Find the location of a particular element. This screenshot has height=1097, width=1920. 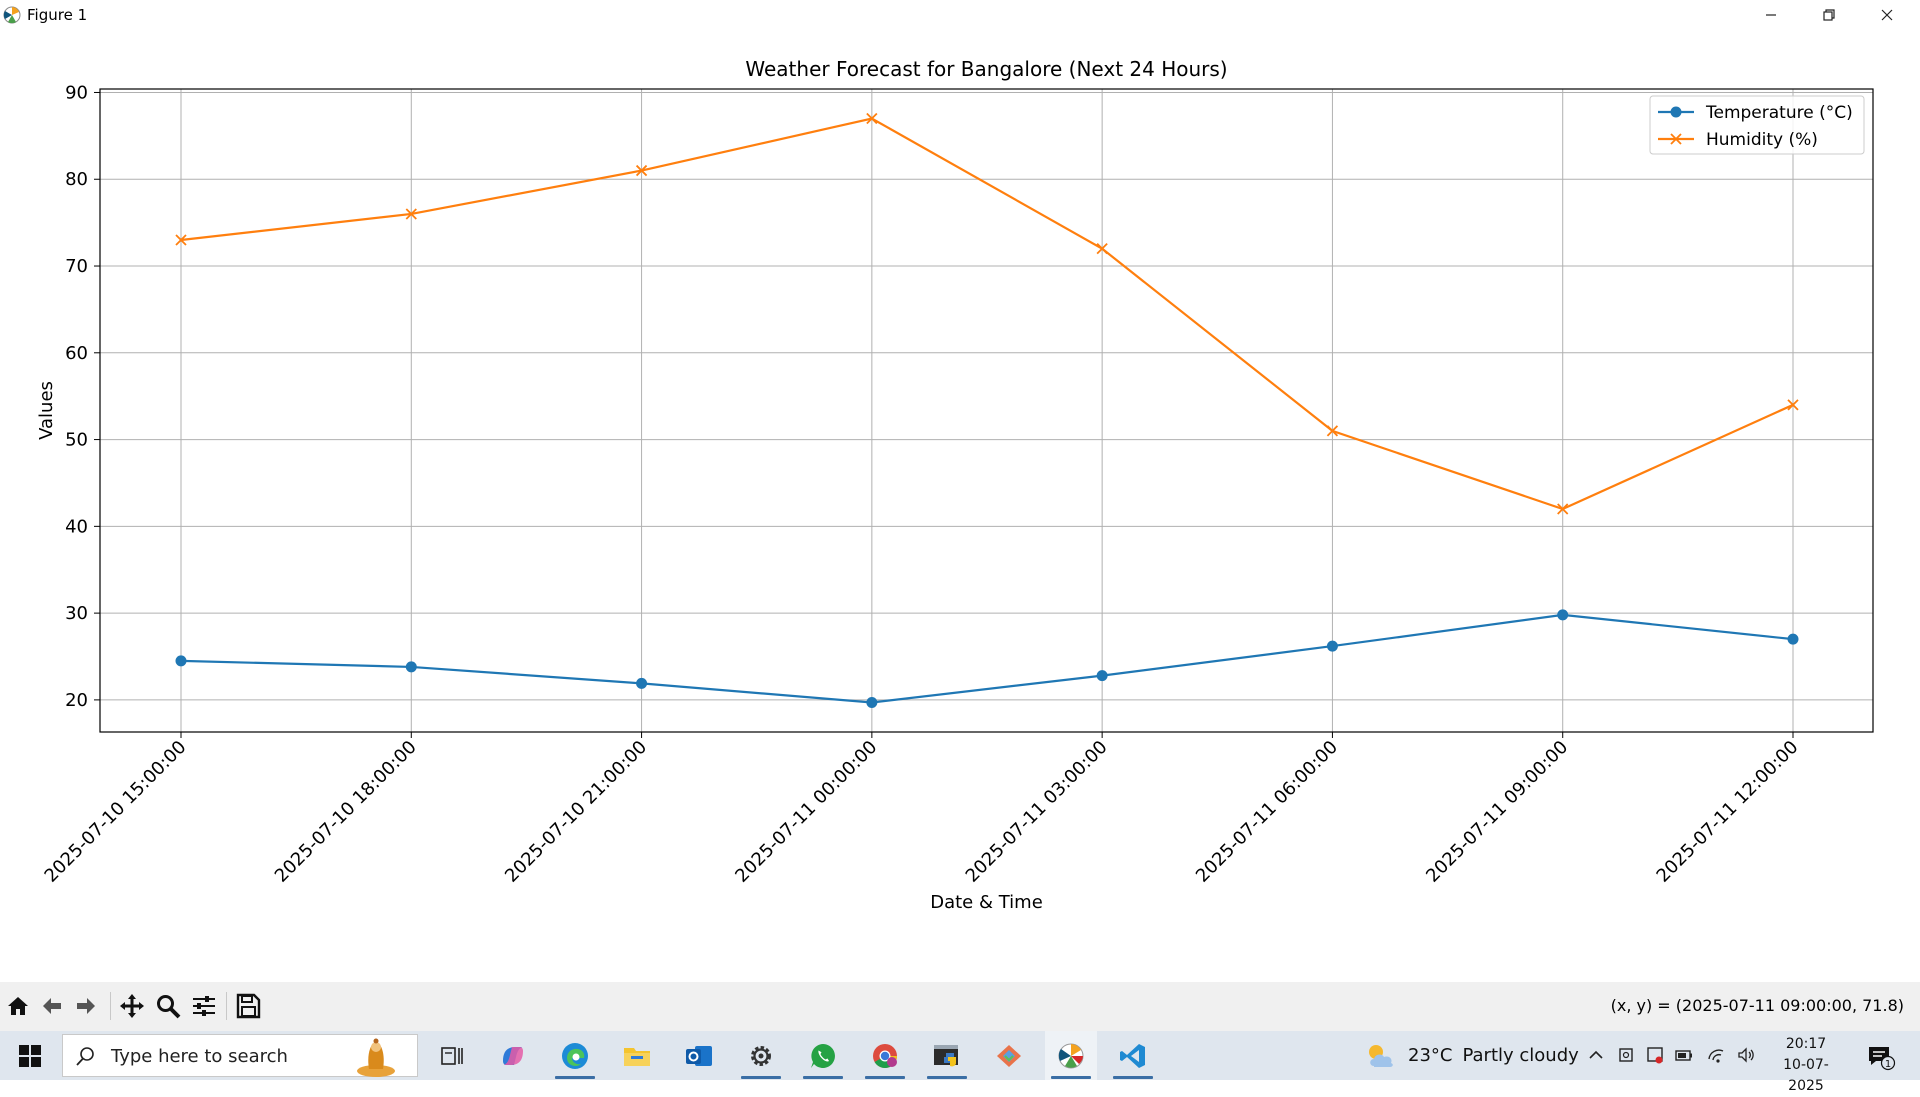

x-tick-label: 2025-07-10 18:00:00 is located at coordinates (346, 812).